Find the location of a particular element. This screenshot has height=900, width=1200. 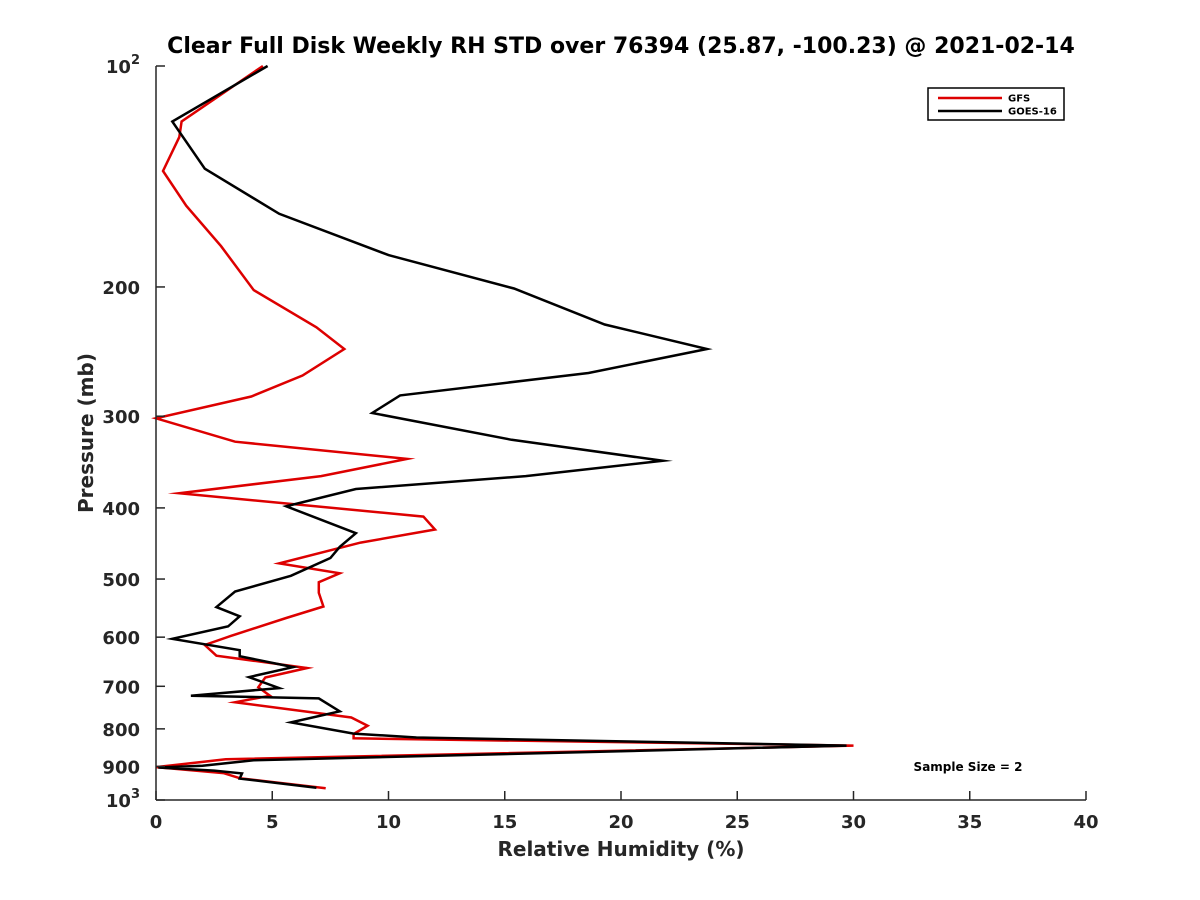

y-tick-label-text: 600 is located at coordinates (121, 638).